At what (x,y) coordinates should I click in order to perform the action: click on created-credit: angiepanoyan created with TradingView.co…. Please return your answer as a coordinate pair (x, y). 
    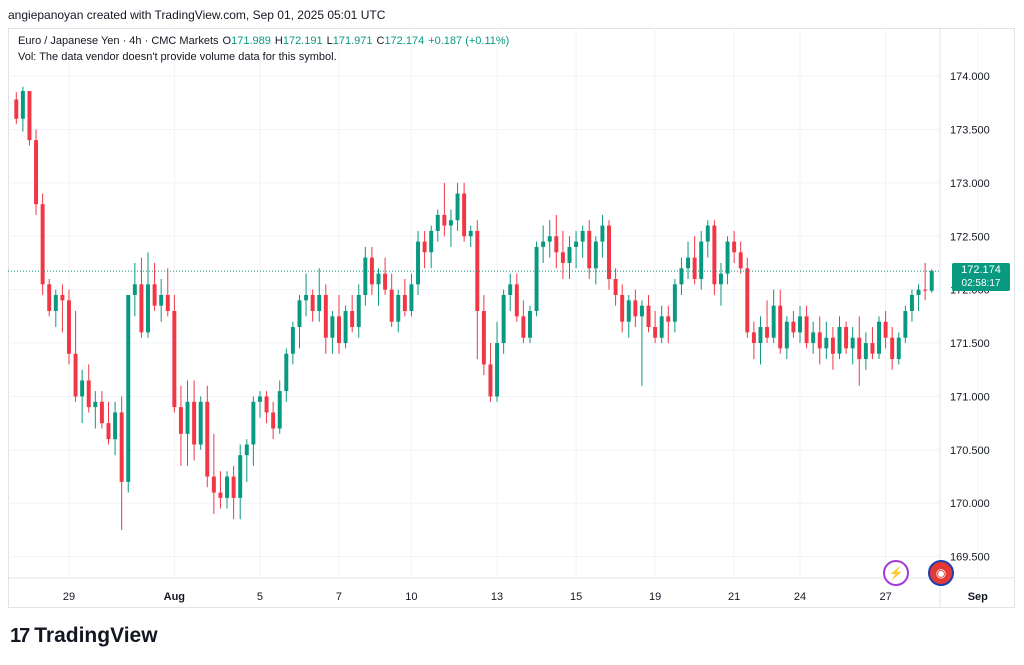
    Looking at the image, I should click on (197, 15).